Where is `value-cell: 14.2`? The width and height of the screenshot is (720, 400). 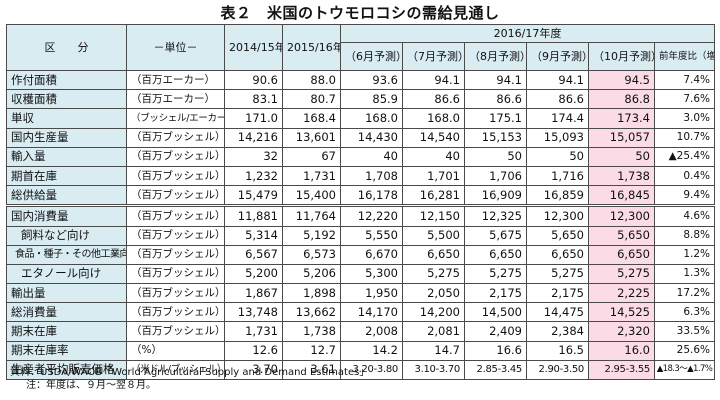 value-cell: 14.2 is located at coordinates (371, 350).